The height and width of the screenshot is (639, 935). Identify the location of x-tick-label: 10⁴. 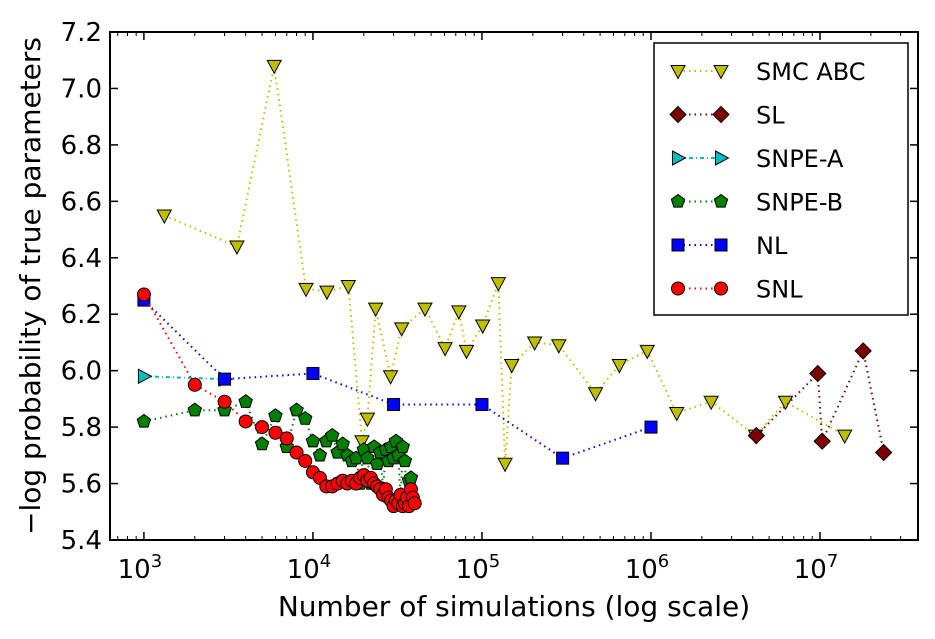
(309, 568).